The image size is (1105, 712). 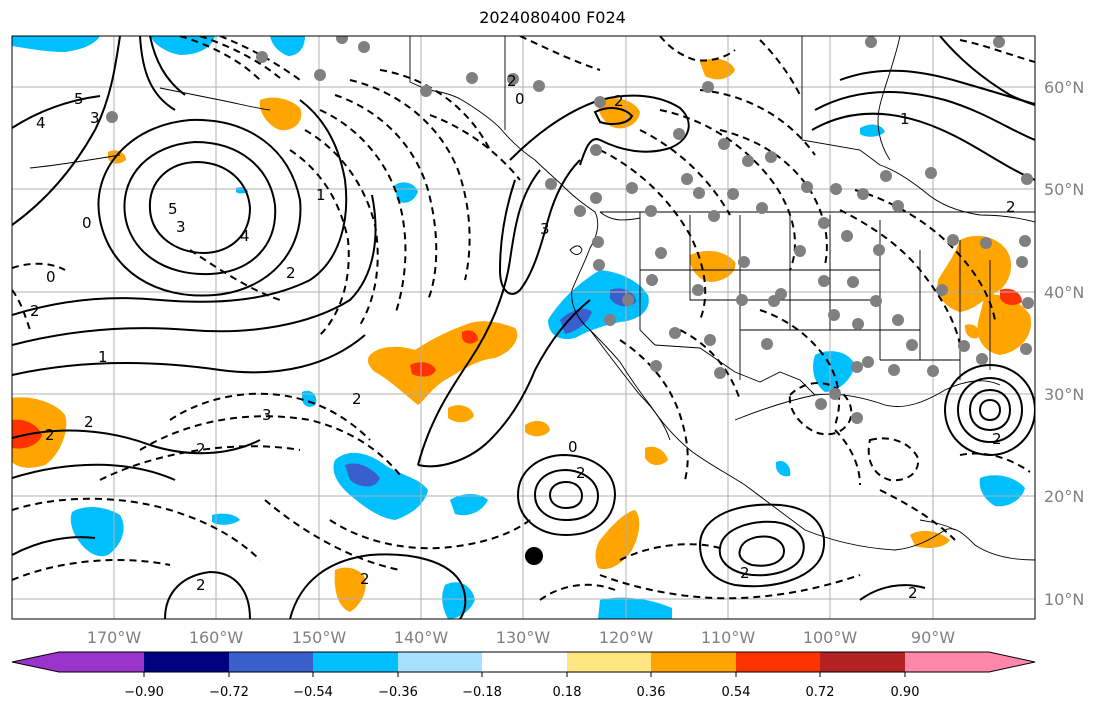 I want to click on lon-label: 130°W, so click(x=523, y=637).